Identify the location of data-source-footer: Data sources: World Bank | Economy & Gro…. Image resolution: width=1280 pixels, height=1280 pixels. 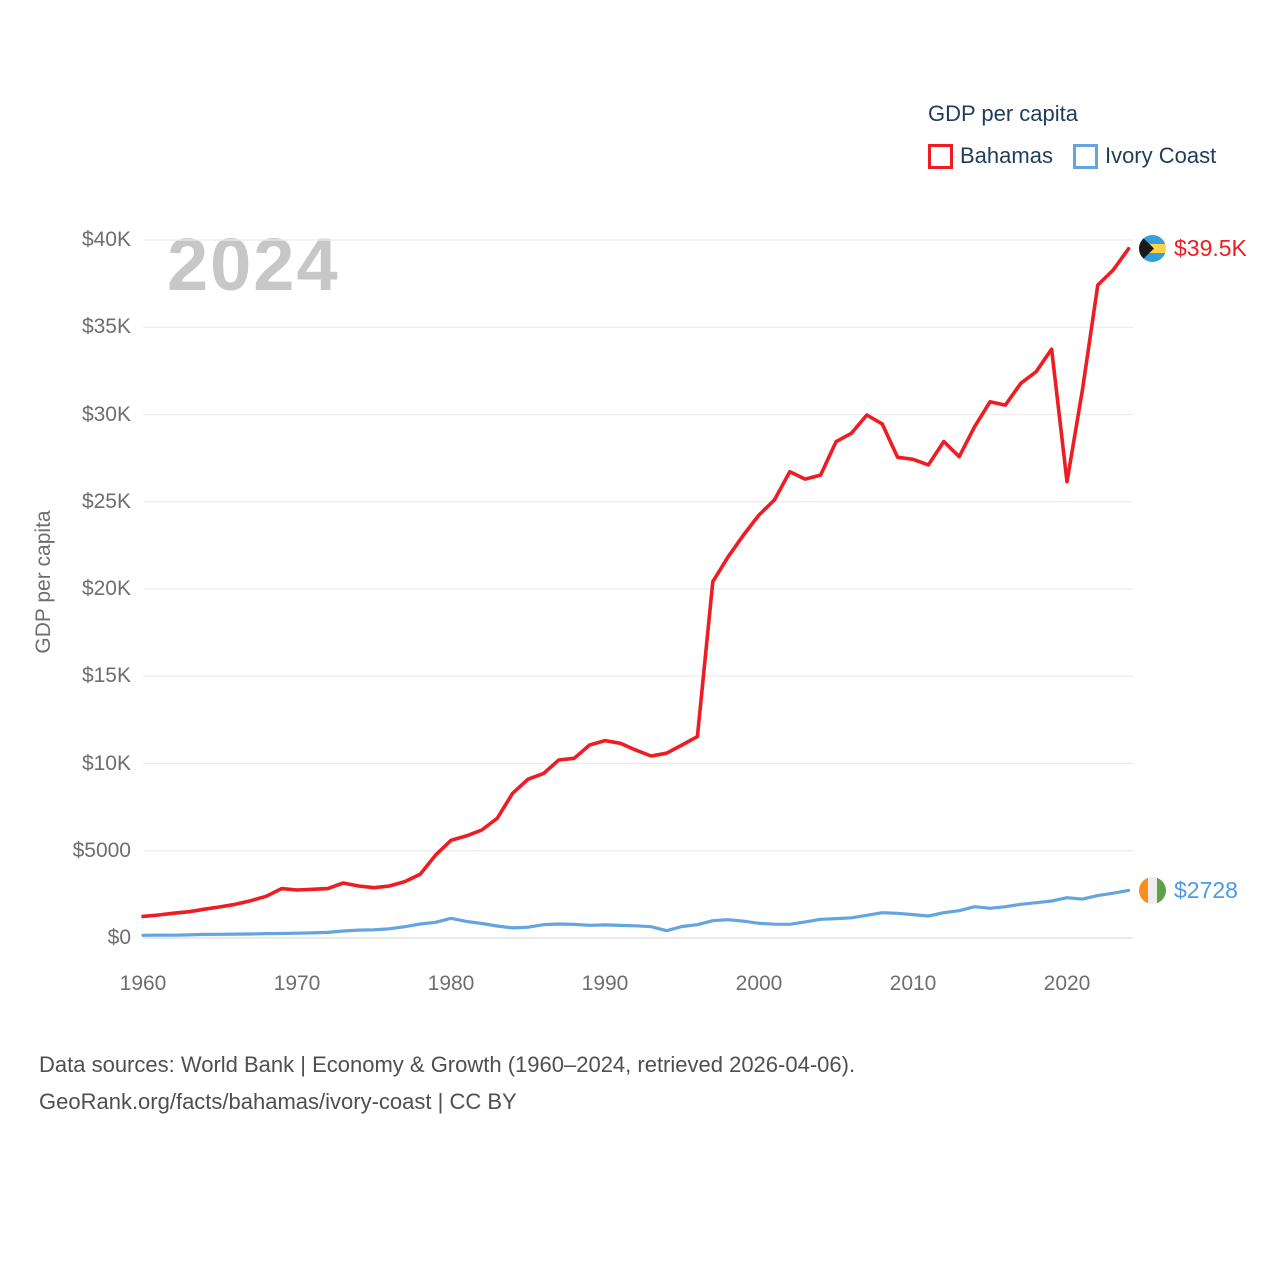
(447, 1083).